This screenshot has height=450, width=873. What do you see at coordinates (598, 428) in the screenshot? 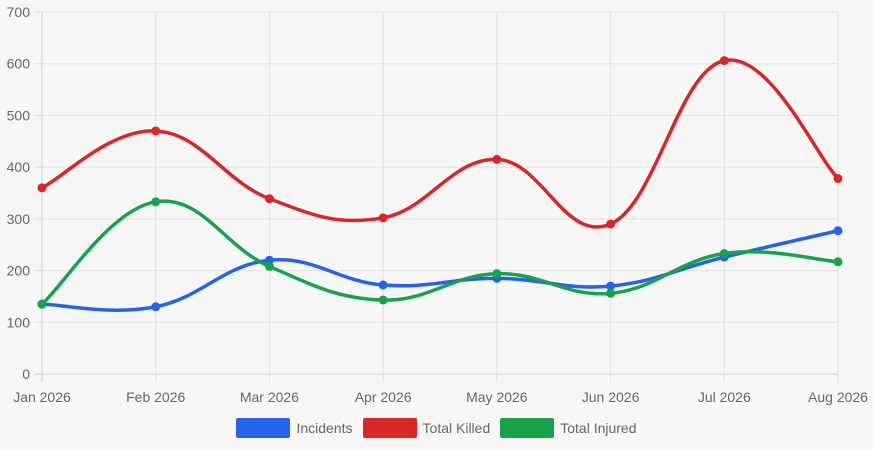
I see `legend-label-total-injured: Total Injured` at bounding box center [598, 428].